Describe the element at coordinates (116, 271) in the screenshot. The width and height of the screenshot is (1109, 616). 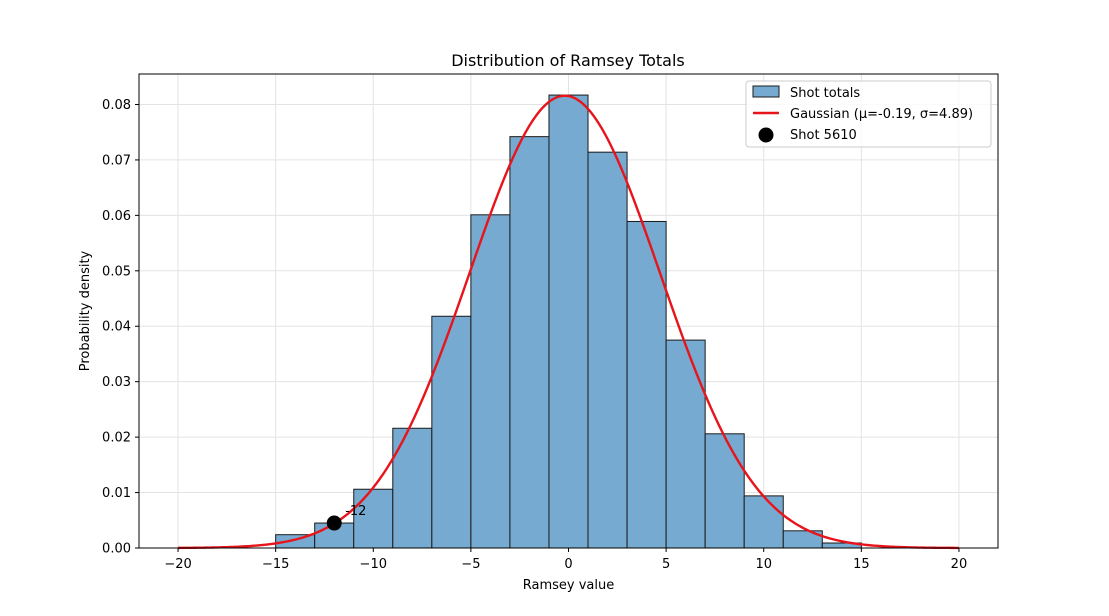
I see `y-tick-label: 0.05` at that location.